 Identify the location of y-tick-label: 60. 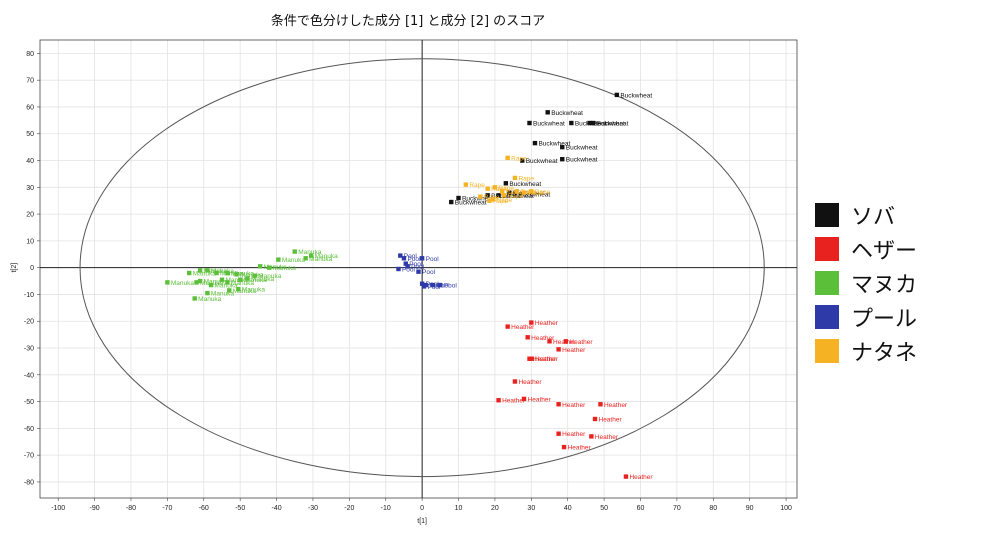
(30, 107).